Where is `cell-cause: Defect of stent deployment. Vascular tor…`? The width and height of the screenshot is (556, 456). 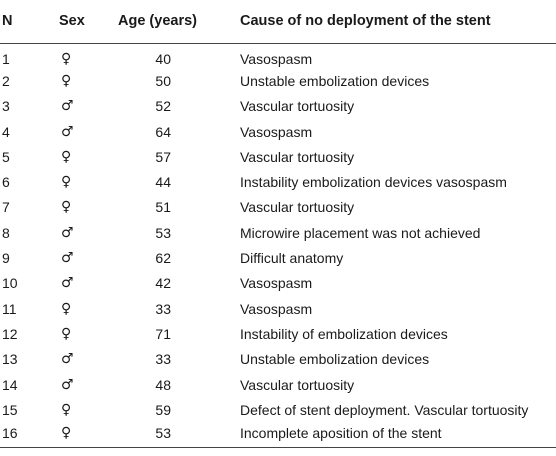
cell-cause: Defect of stent deployment. Vascular tor… is located at coordinates (384, 409).